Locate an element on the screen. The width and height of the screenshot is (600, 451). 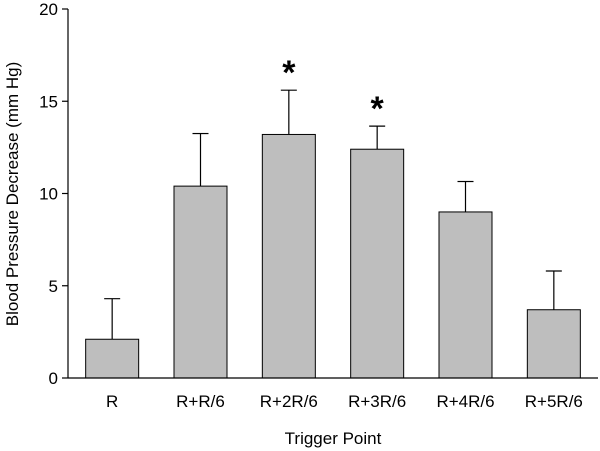
y-axis-title: Blood Pressure Decrease (mm Hg) is located at coordinates (12, 194).